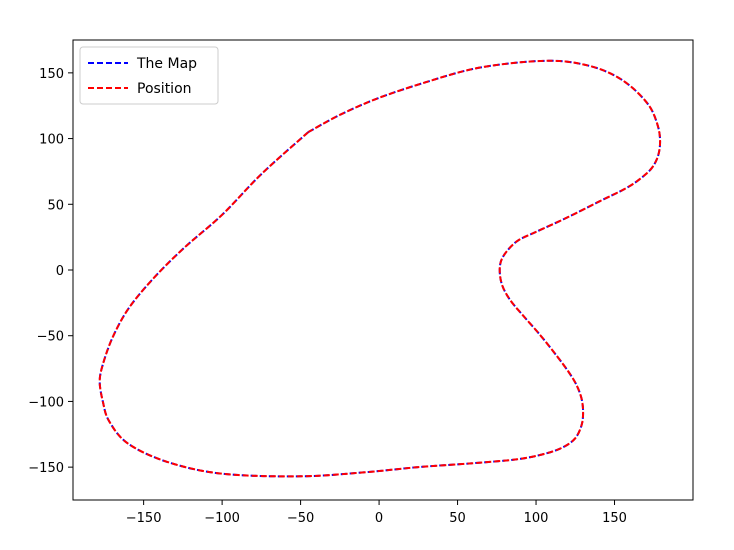 This screenshot has width=734, height=550. I want to click on x-axis: −150 −100 −50 0 50 100 150, so click(376, 513).